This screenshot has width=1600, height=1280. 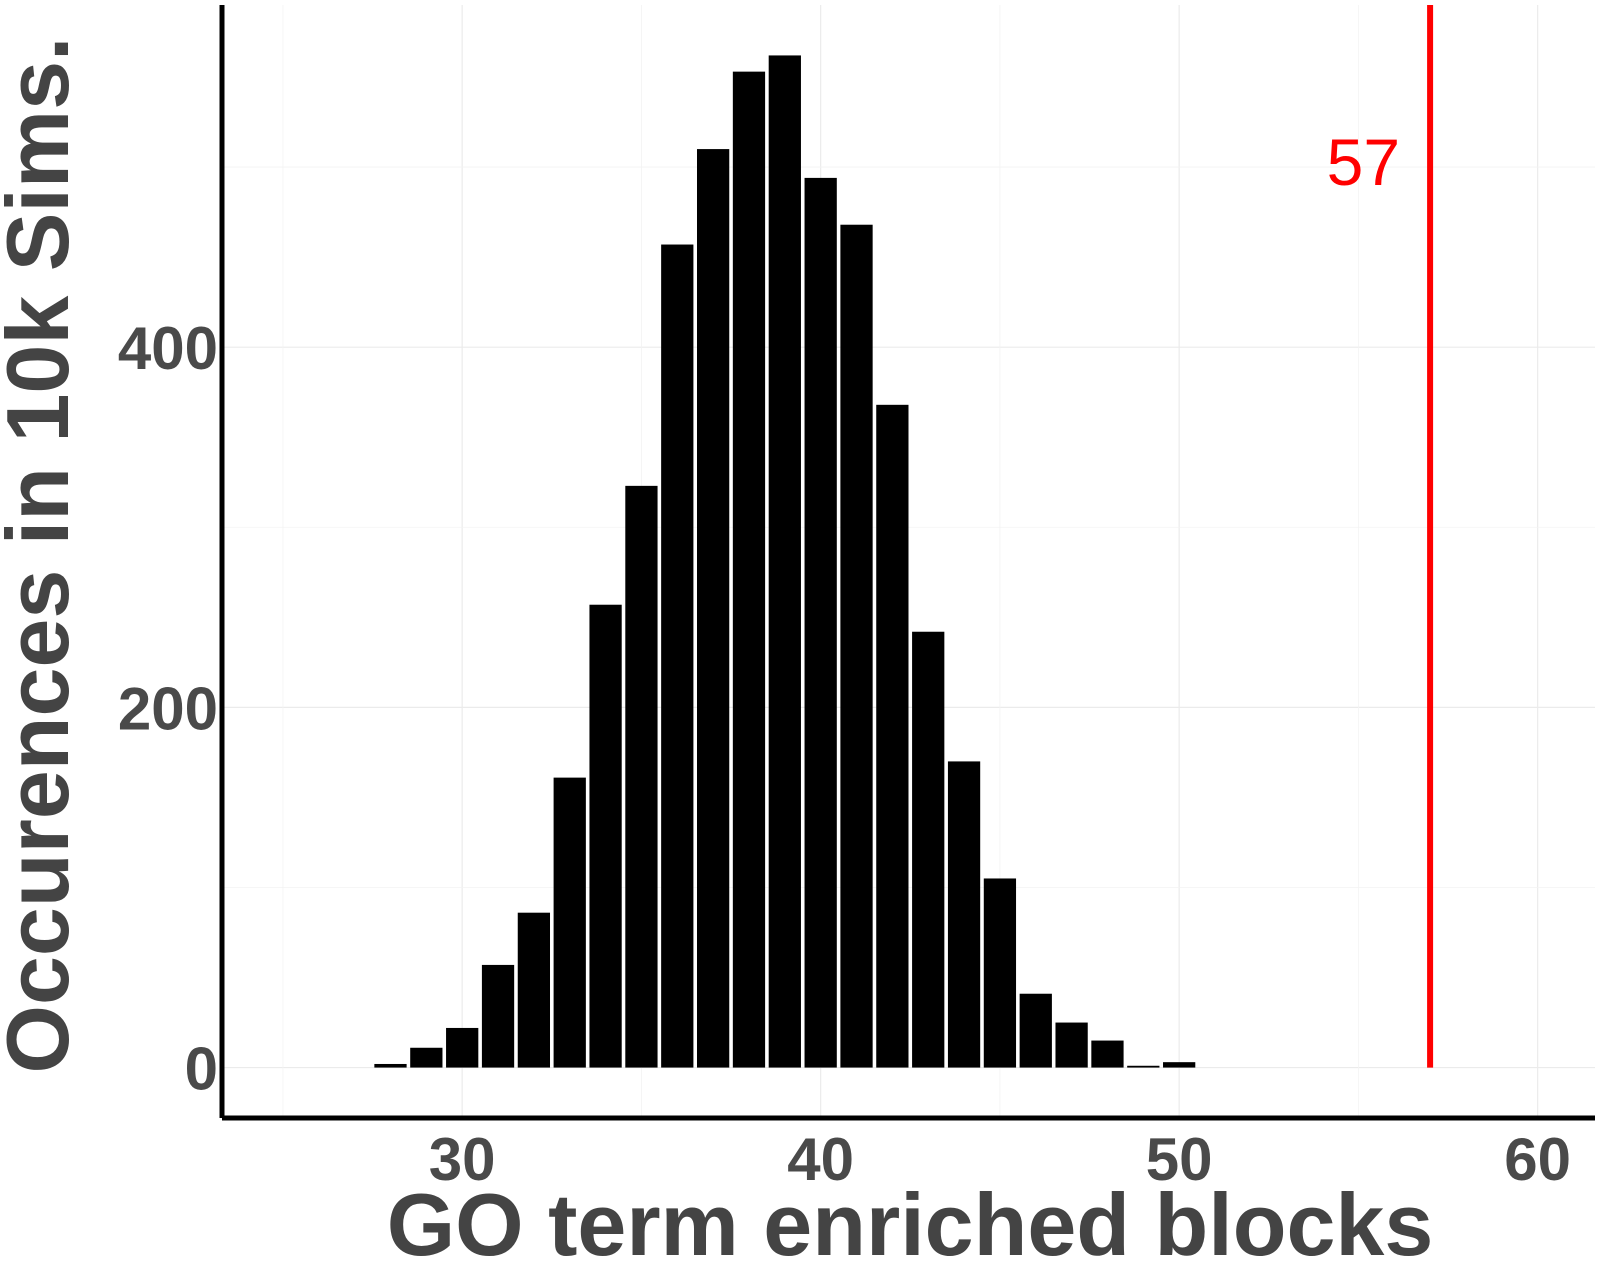 What do you see at coordinates (820, 1159) in the screenshot?
I see `x-tick-label: 40` at bounding box center [820, 1159].